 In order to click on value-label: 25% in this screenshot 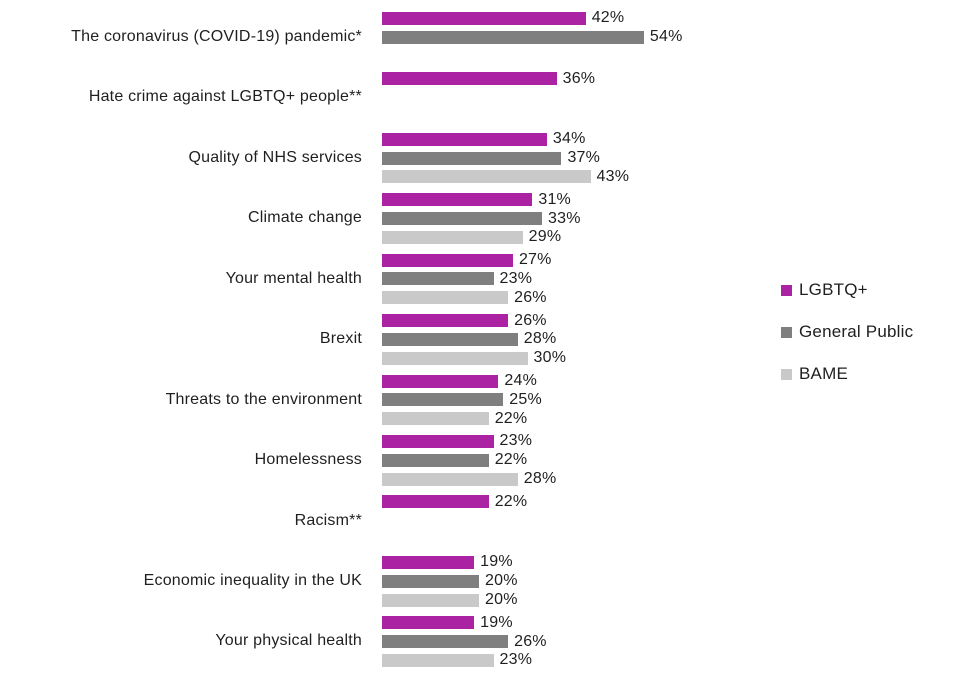, I will do `click(525, 399)`.